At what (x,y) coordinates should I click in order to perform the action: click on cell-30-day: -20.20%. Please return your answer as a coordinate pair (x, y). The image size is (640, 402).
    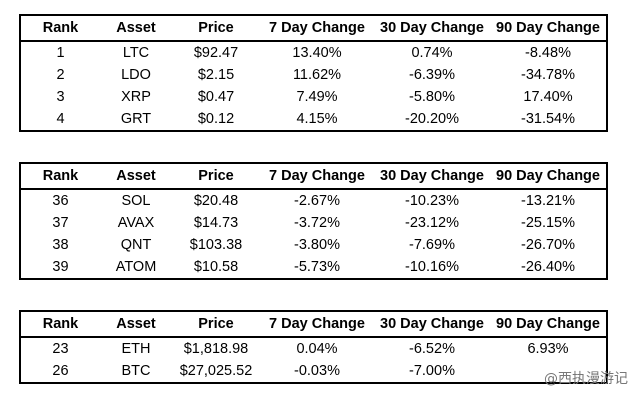
    Looking at the image, I should click on (431, 119).